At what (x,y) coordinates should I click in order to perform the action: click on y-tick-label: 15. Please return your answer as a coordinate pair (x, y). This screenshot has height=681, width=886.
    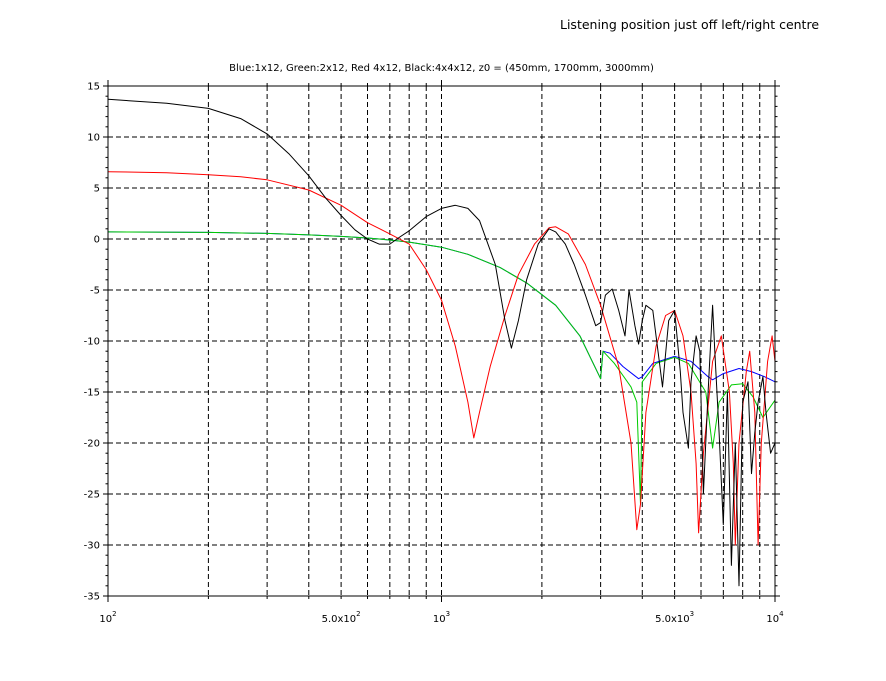
    Looking at the image, I should click on (93, 87).